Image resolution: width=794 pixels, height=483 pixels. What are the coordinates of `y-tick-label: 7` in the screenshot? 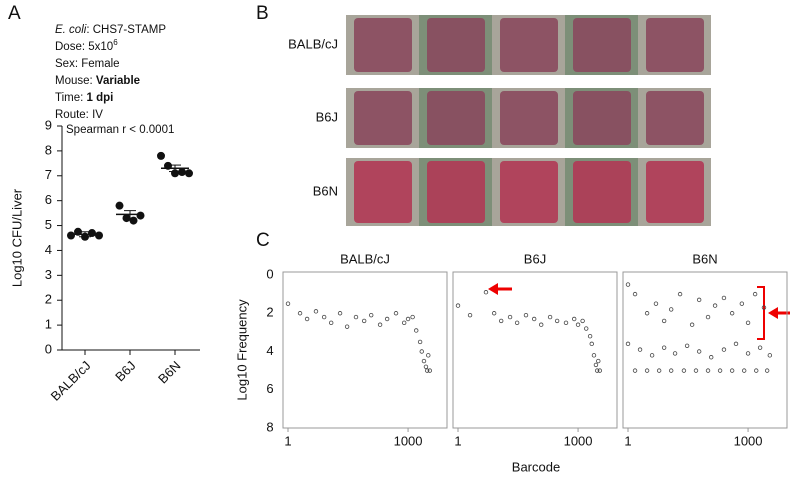 It's located at (48, 174).